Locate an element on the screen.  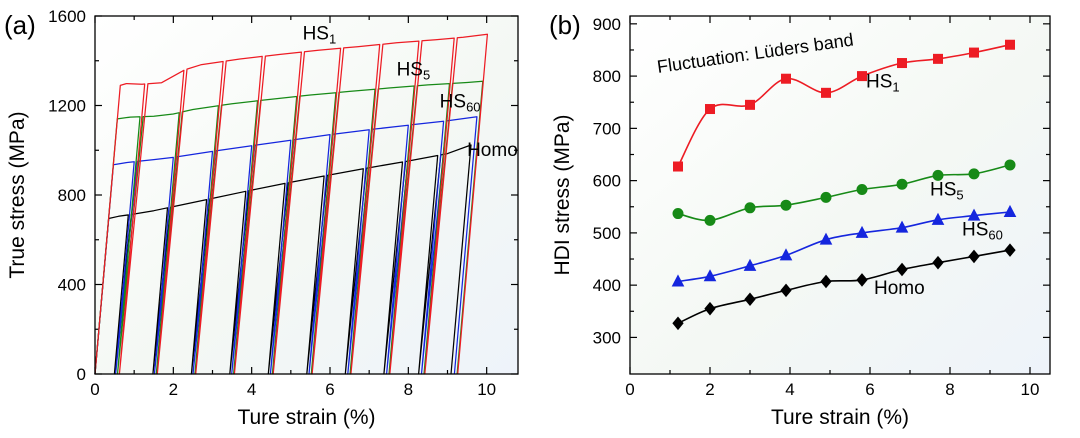
y-axis-title: HDI stress (MPa) is located at coordinates (562, 194).